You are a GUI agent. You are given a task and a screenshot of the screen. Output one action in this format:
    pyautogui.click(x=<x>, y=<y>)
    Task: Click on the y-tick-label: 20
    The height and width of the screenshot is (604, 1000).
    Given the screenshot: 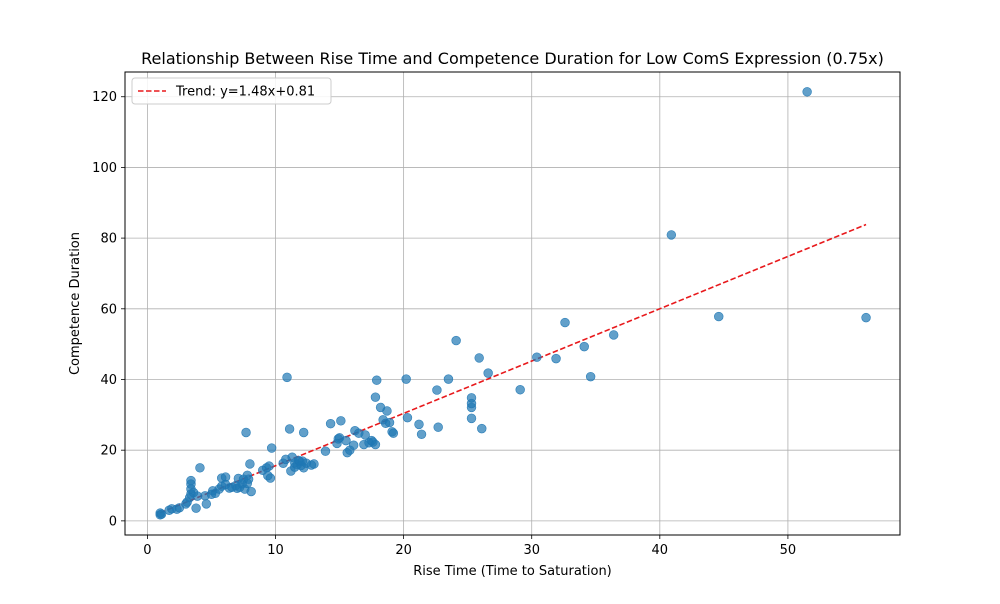 What is the action you would take?
    pyautogui.click(x=108, y=451)
    